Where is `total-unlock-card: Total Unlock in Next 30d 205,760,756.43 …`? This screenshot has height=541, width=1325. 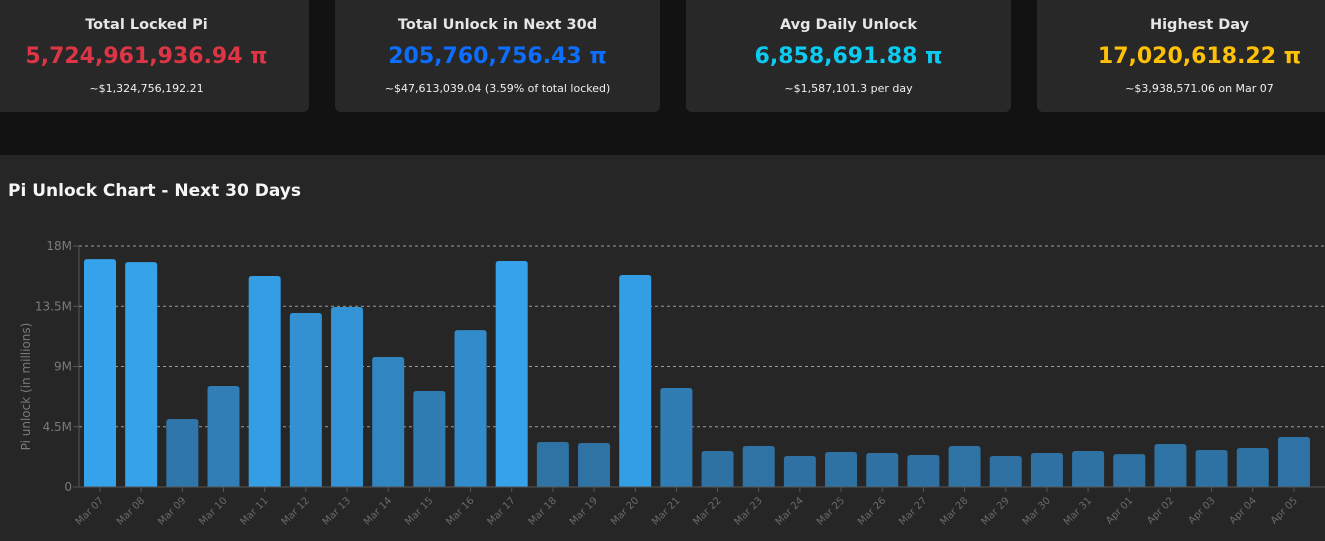
total-unlock-card: Total Unlock in Next 30d 205,760,756.43 … is located at coordinates (497, 56).